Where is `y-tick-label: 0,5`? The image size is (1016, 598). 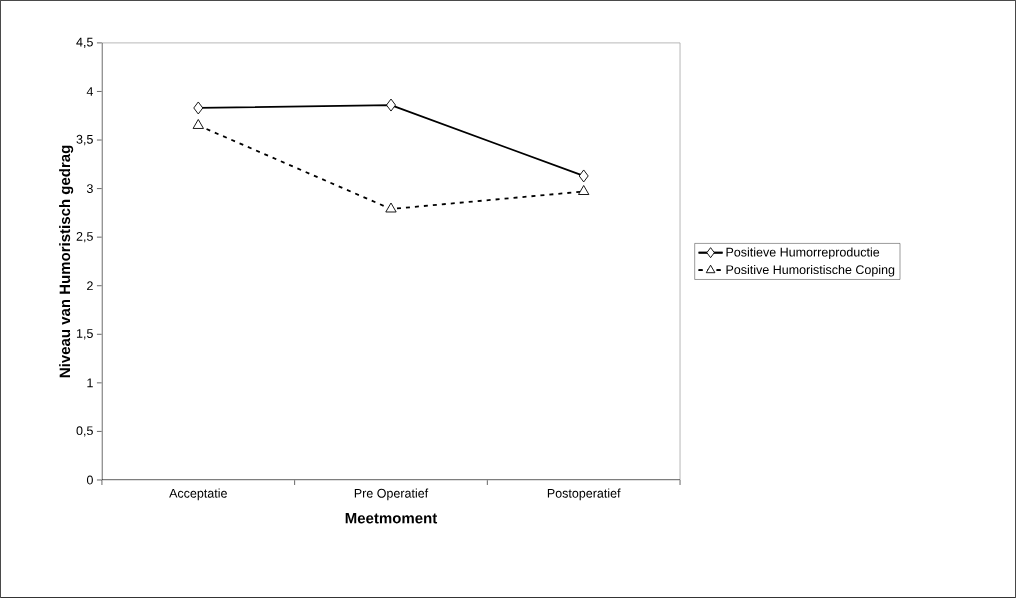
y-tick-label: 0,5 is located at coordinates (84, 431).